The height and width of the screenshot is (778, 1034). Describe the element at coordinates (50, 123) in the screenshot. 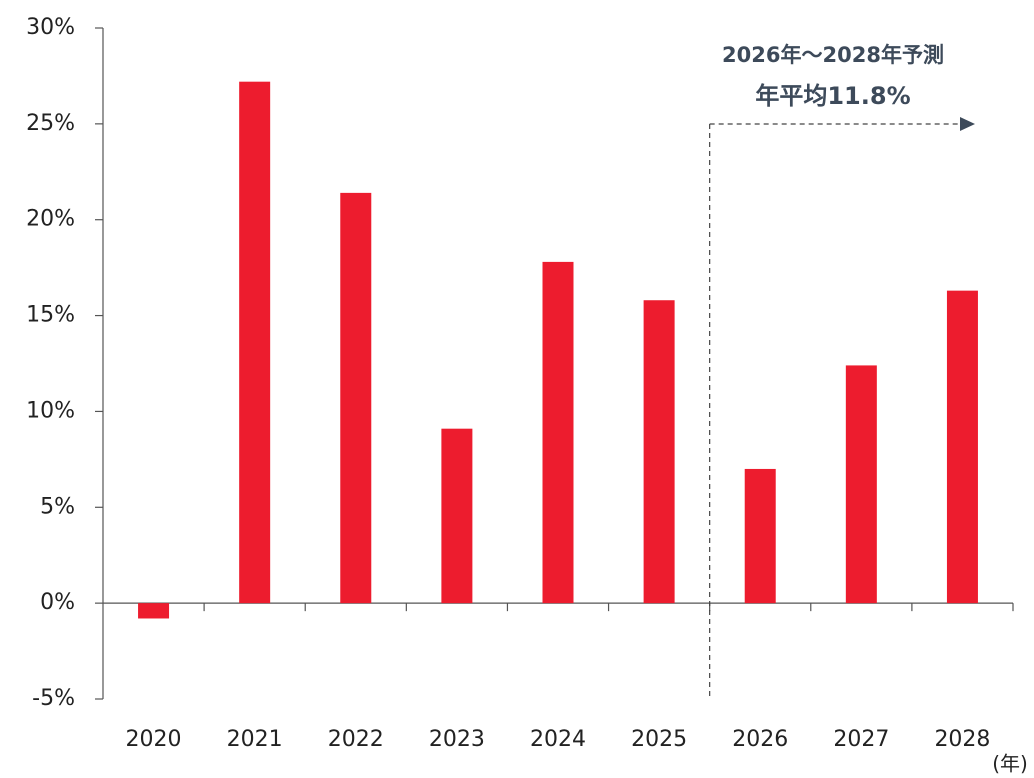

I see `y-tick-label: 25%` at that location.